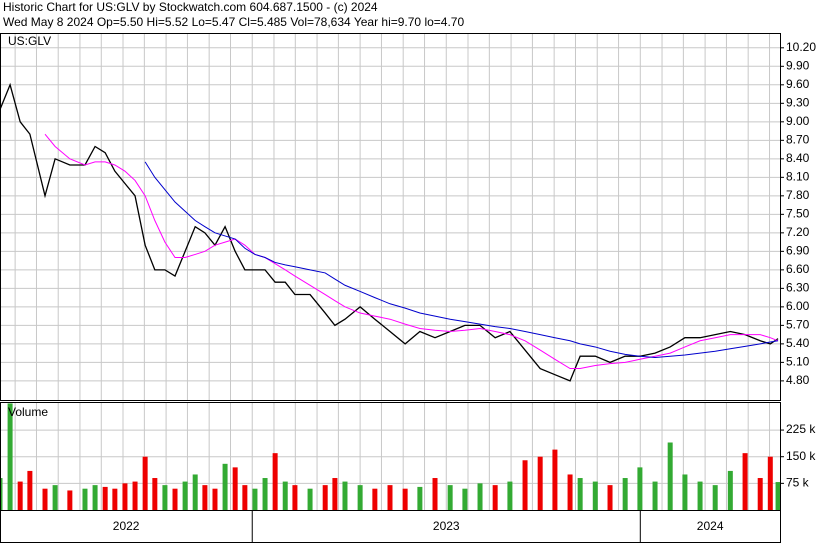 The height and width of the screenshot is (543, 830). Describe the element at coordinates (798, 343) in the screenshot. I see `y-tick-label: 5.40` at that location.